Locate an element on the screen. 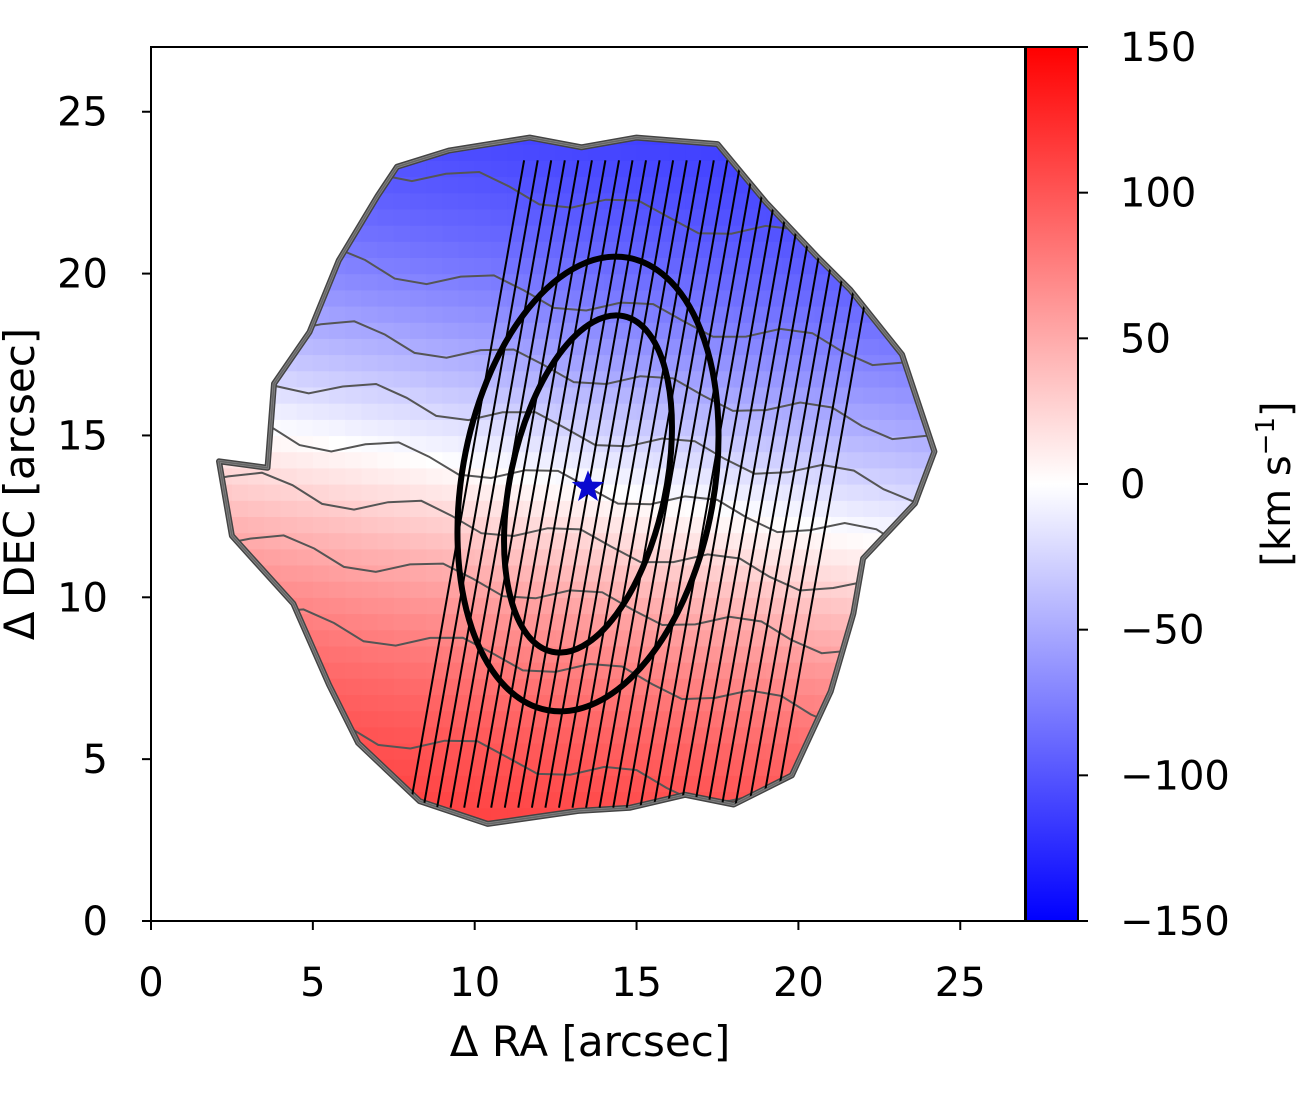 This screenshot has height=1100, width=1300. isophote-ellipses is located at coordinates (588, 484).